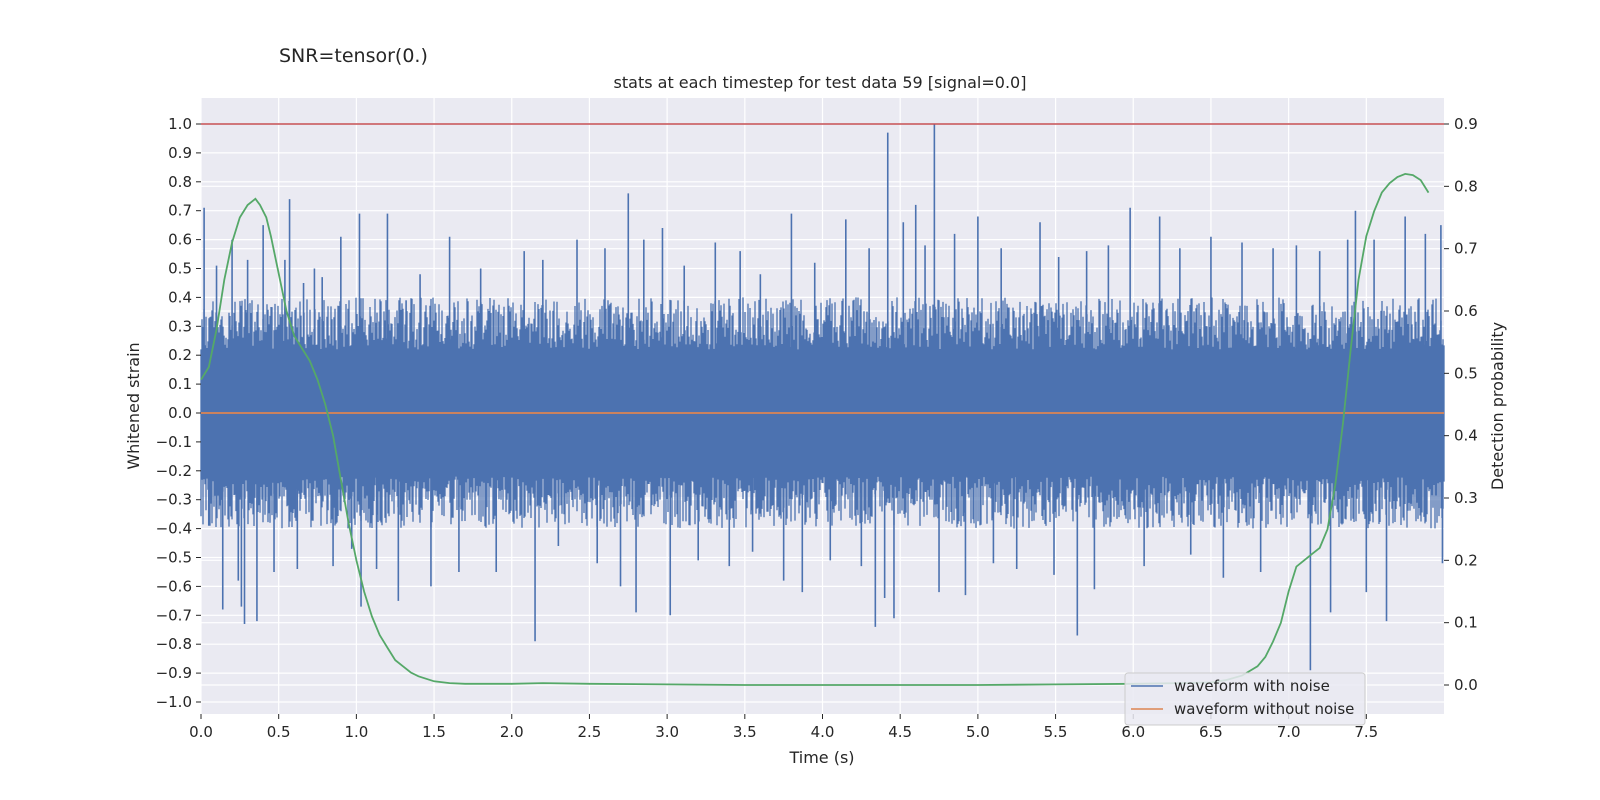 The width and height of the screenshot is (1600, 800). Describe the element at coordinates (1466, 373) in the screenshot. I see `y2-tick-label: 0.5` at that location.